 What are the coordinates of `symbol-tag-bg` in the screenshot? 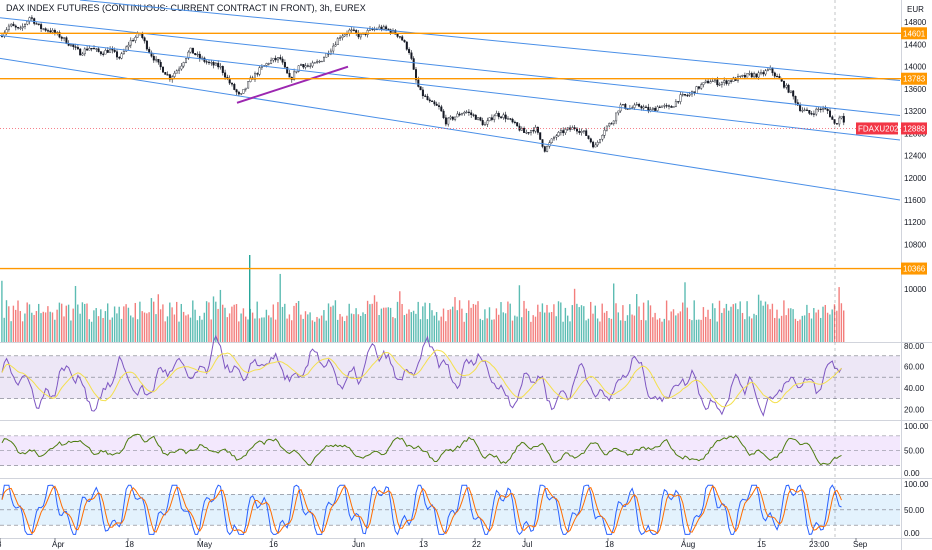 It's located at (877, 128).